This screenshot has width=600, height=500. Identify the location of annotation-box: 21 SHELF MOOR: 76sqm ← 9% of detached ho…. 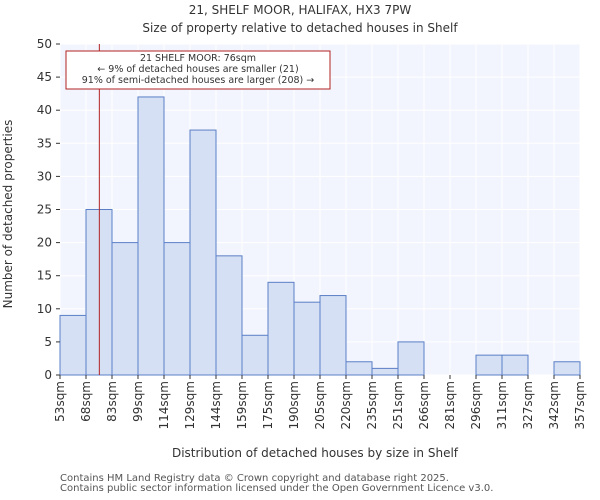
(198, 70).